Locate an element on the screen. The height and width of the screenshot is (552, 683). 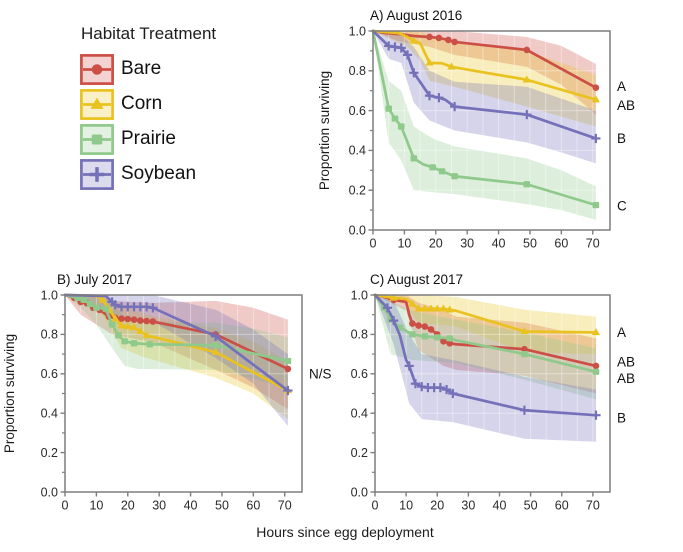
svg-text: C) August 2017 is located at coordinates (416, 279).